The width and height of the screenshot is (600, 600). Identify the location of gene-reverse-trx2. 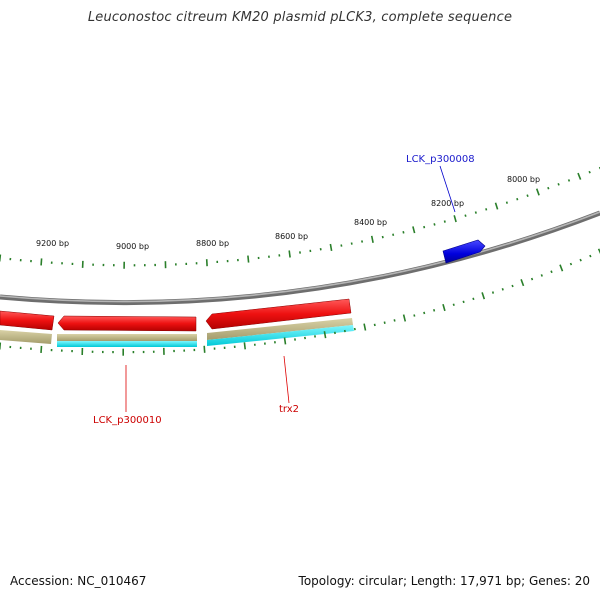
(278, 314).